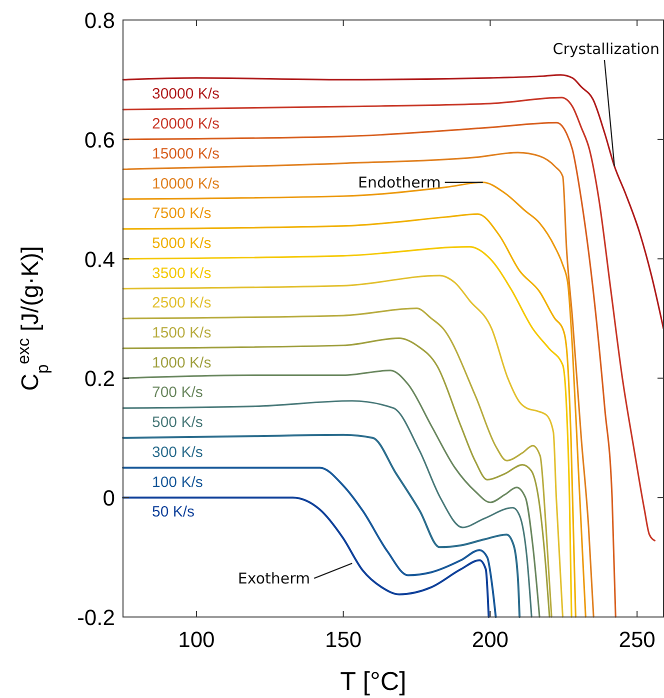 The width and height of the screenshot is (664, 698). I want to click on series-label: 1500 K/s, so click(182, 333).